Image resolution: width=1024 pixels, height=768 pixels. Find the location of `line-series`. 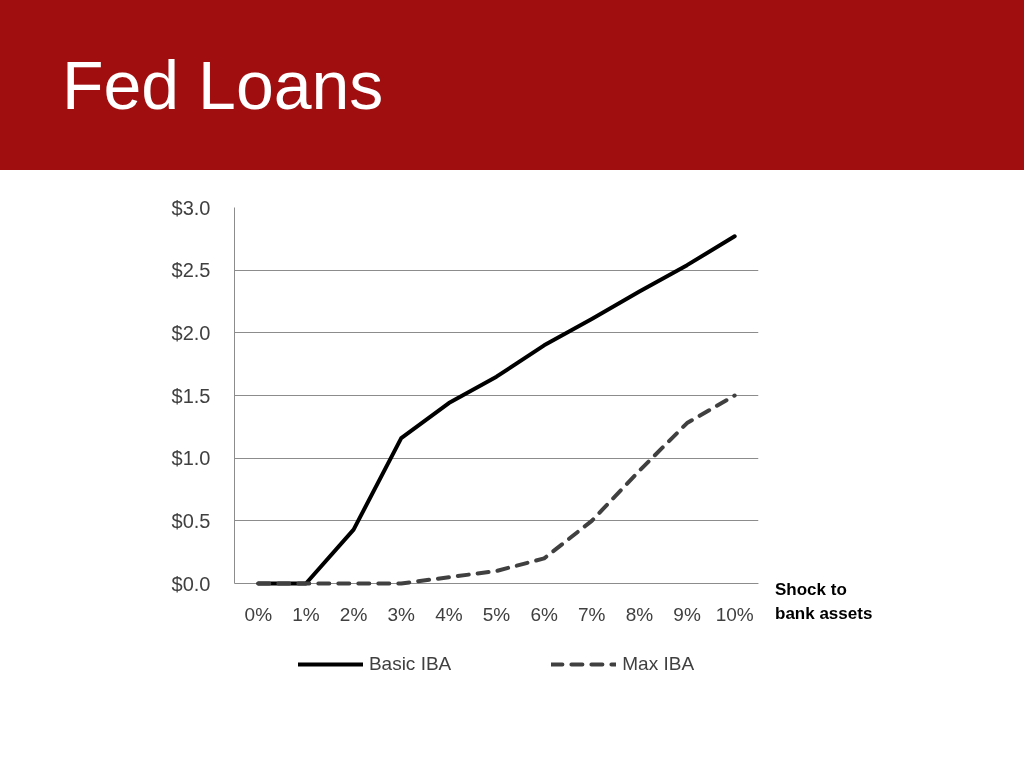

line-series is located at coordinates (496, 489).